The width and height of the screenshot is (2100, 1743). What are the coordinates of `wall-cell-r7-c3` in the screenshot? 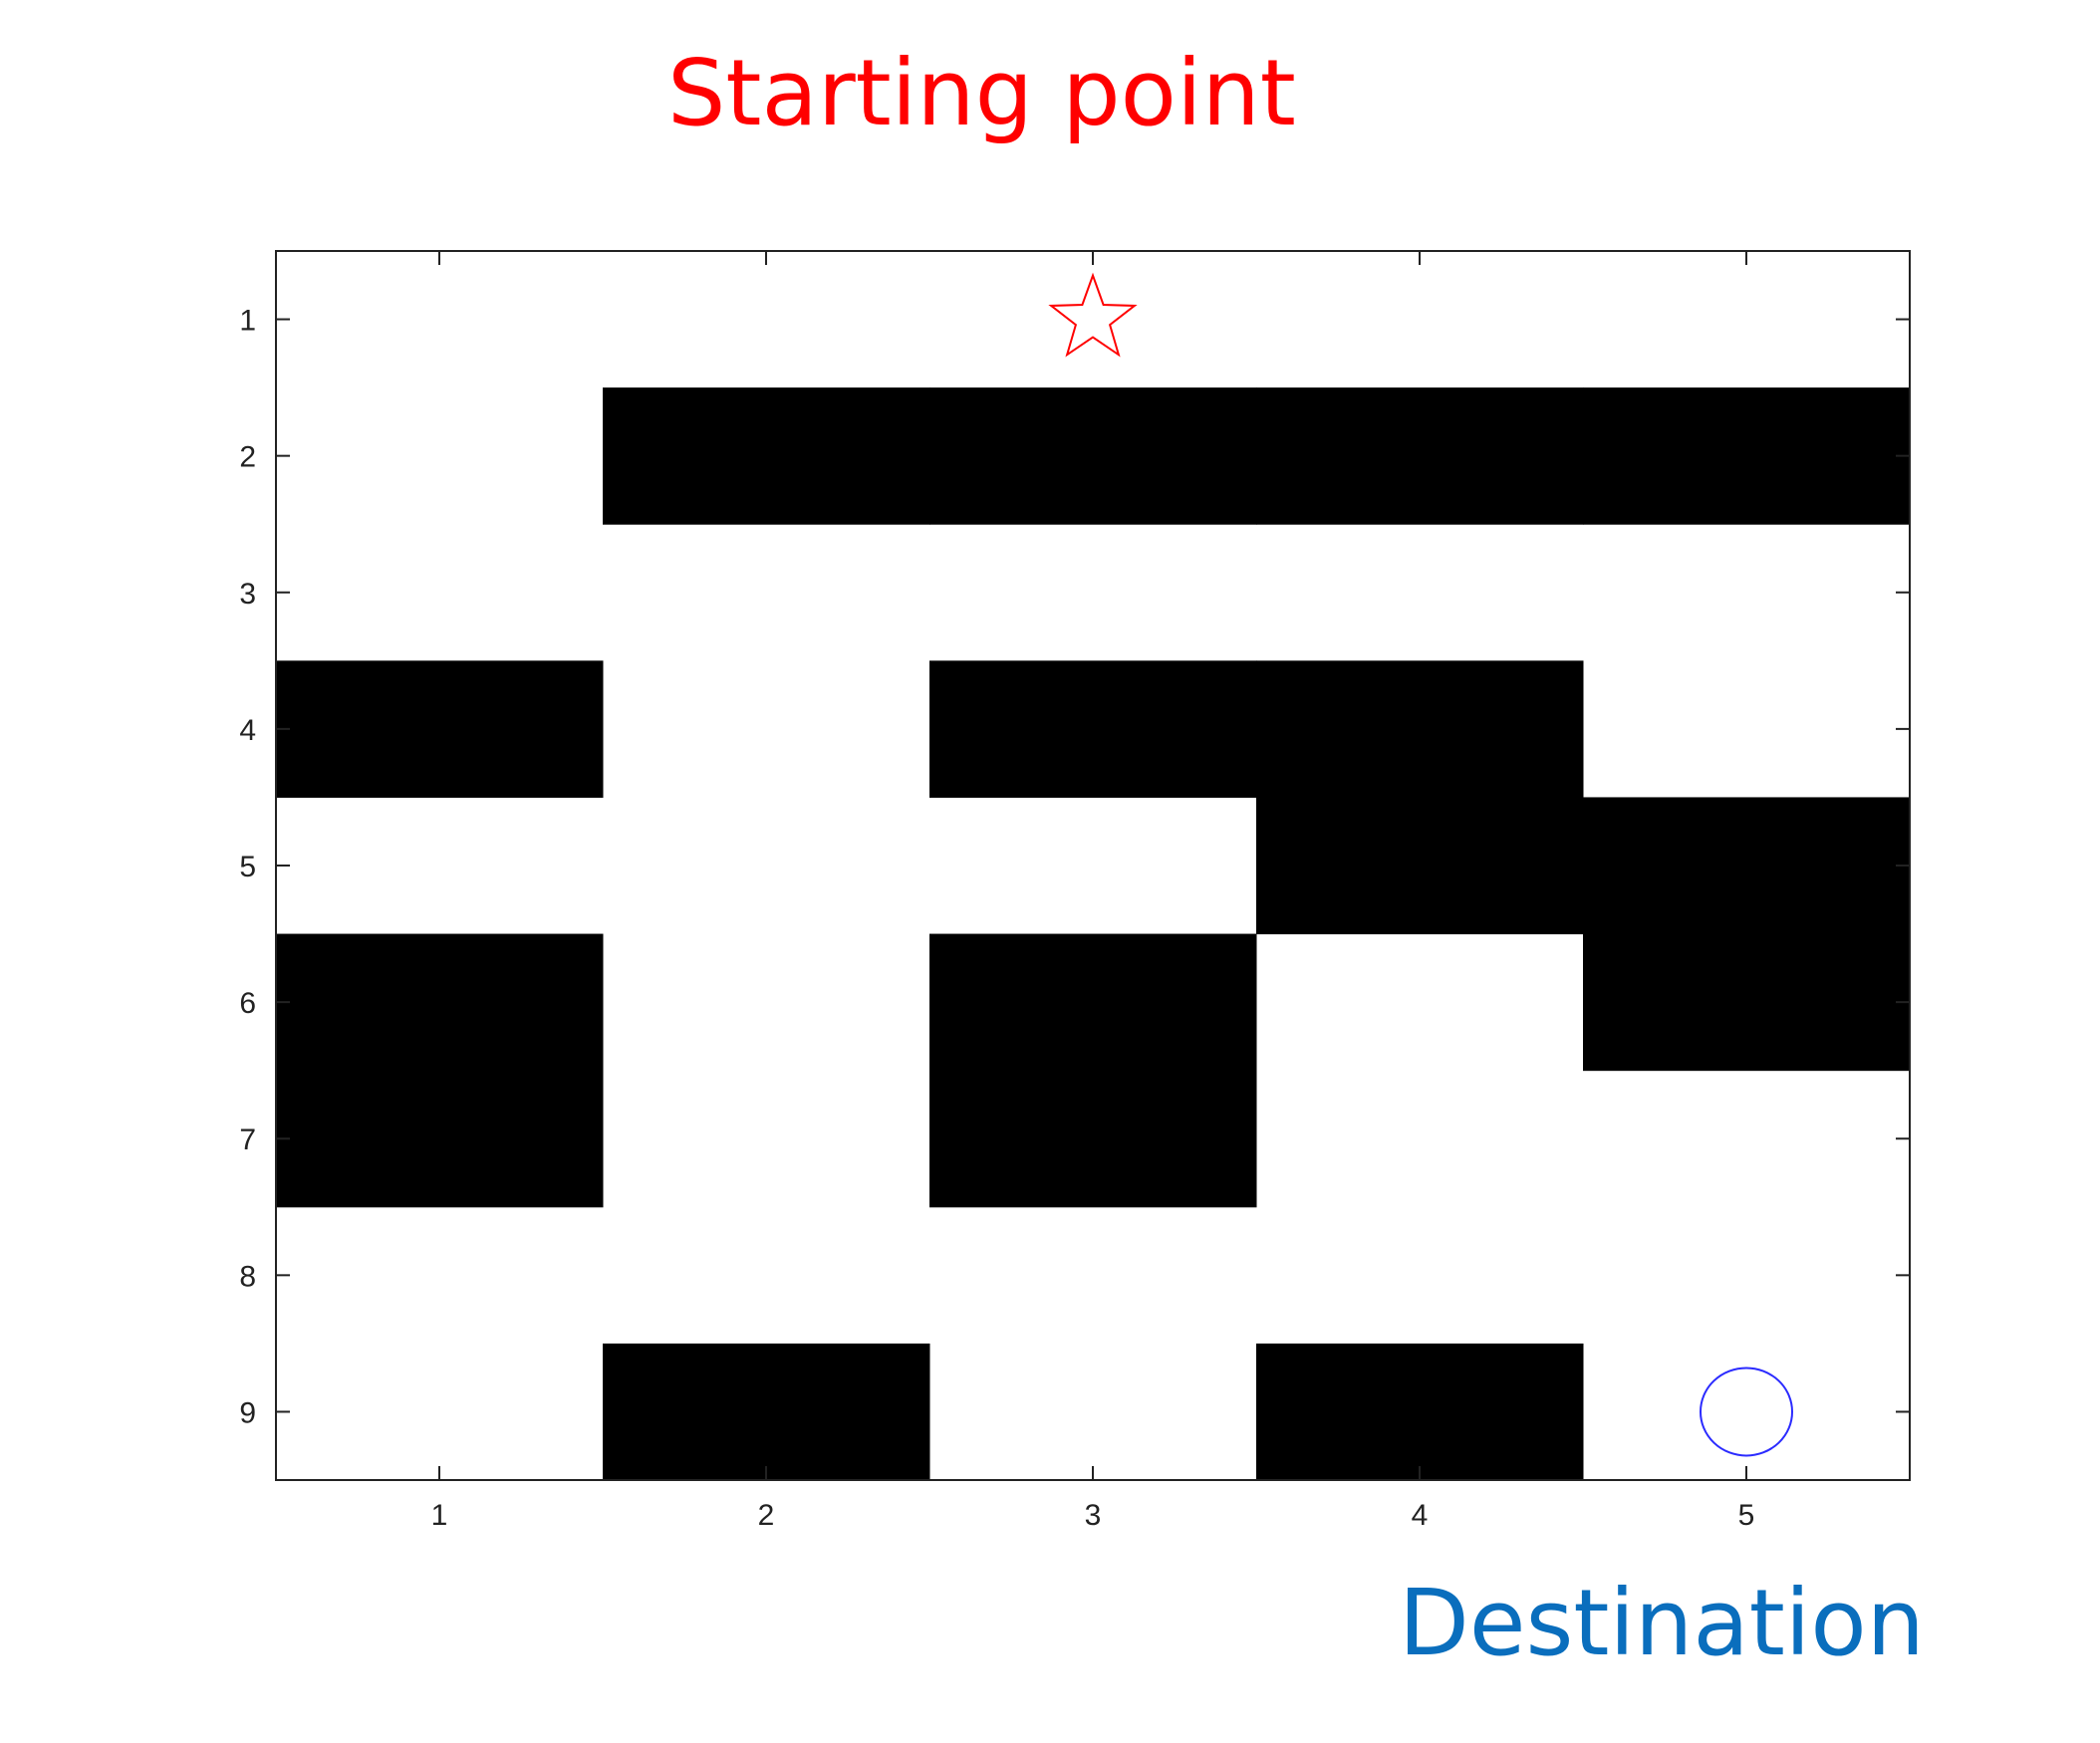 It's located at (1093, 1139).